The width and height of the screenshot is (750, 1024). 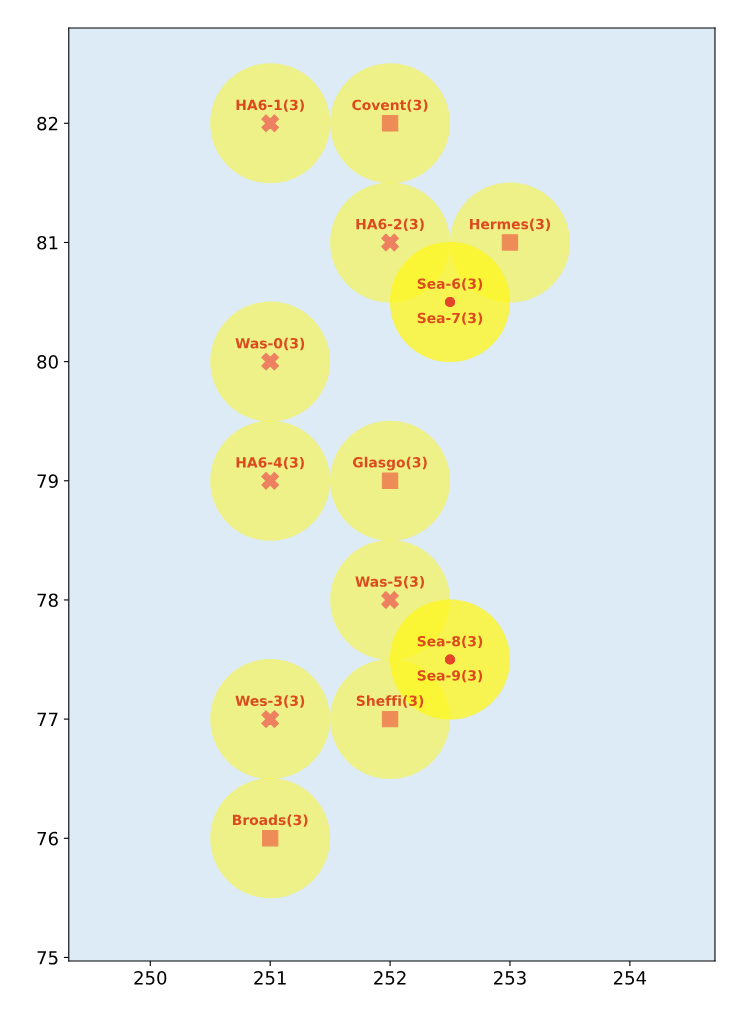 I want to click on annotation: Sheffi(3), so click(x=390, y=701).